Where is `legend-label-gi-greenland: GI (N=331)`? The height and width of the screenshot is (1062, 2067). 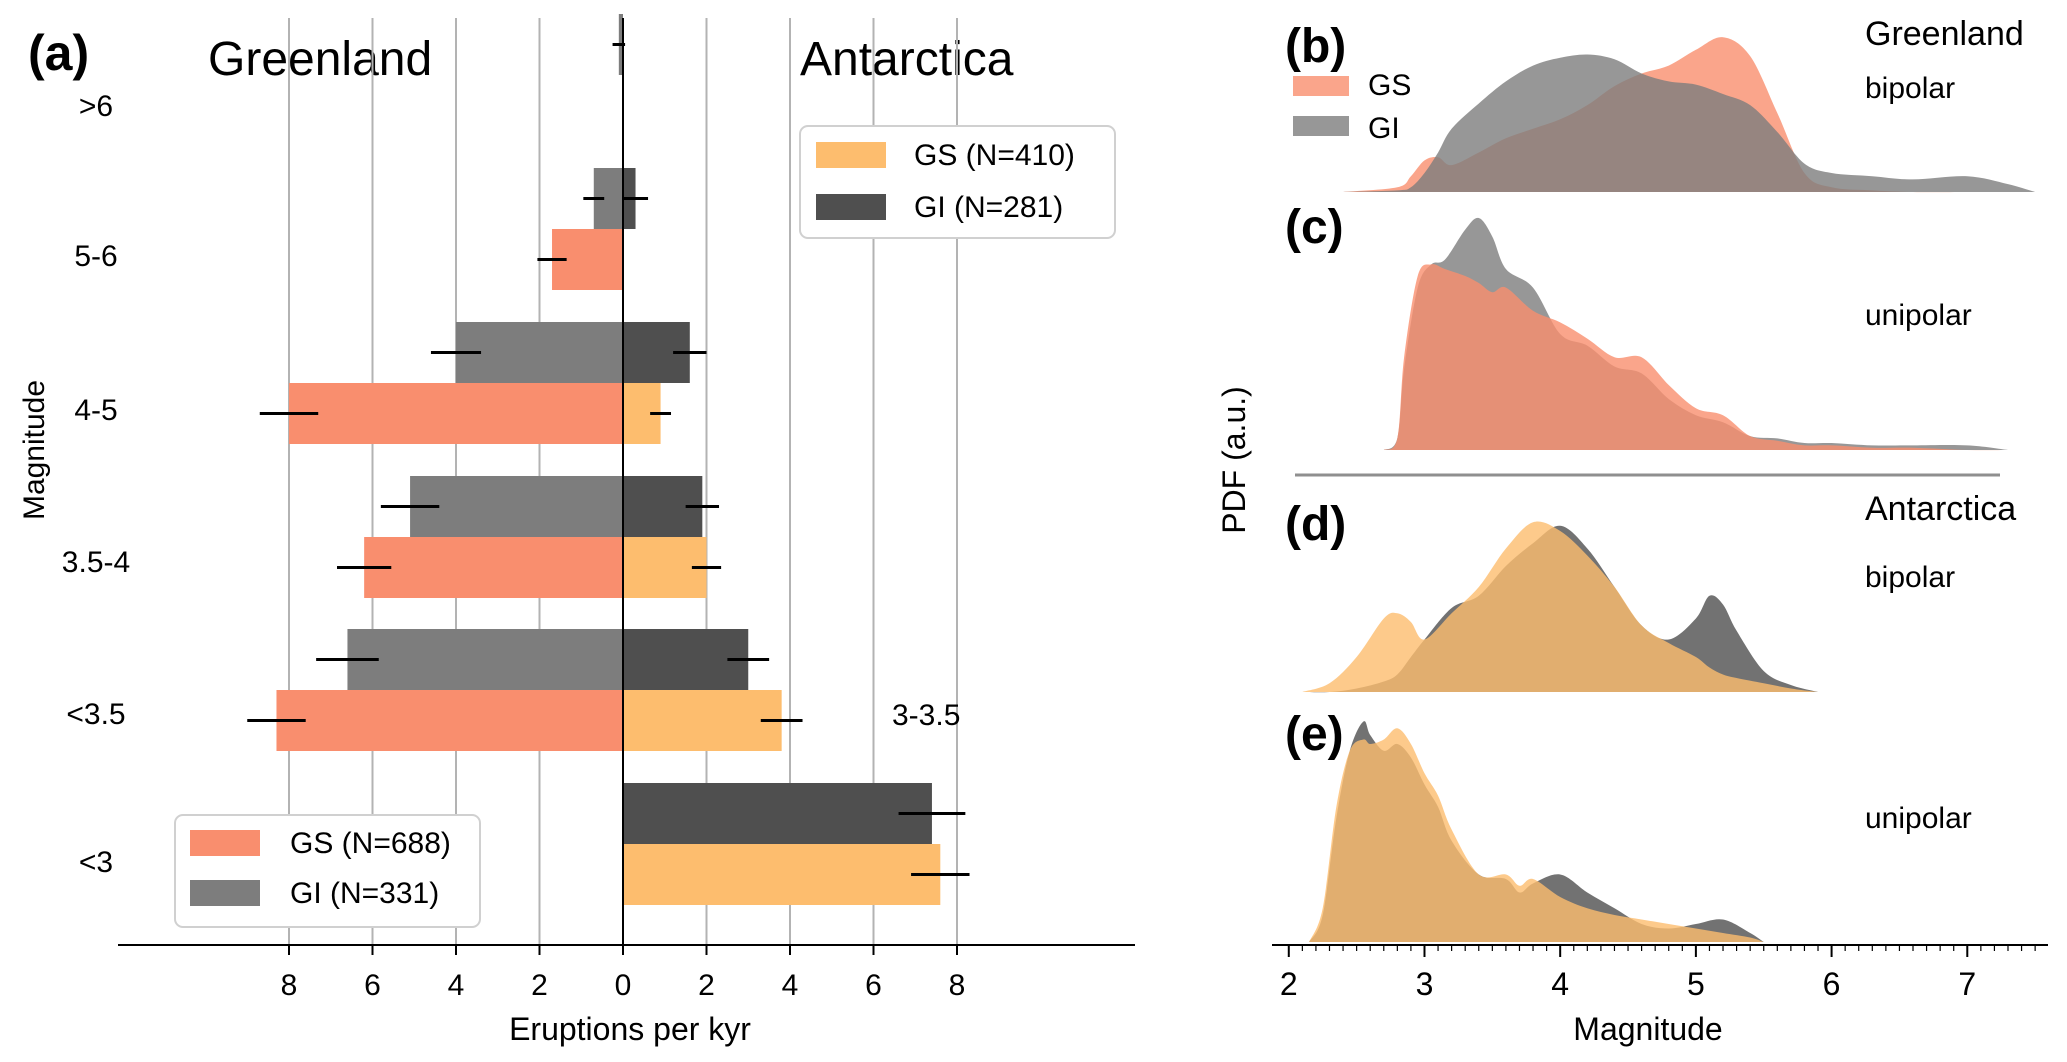
legend-label-gi-greenland: GI (N=331) is located at coordinates (364, 893).